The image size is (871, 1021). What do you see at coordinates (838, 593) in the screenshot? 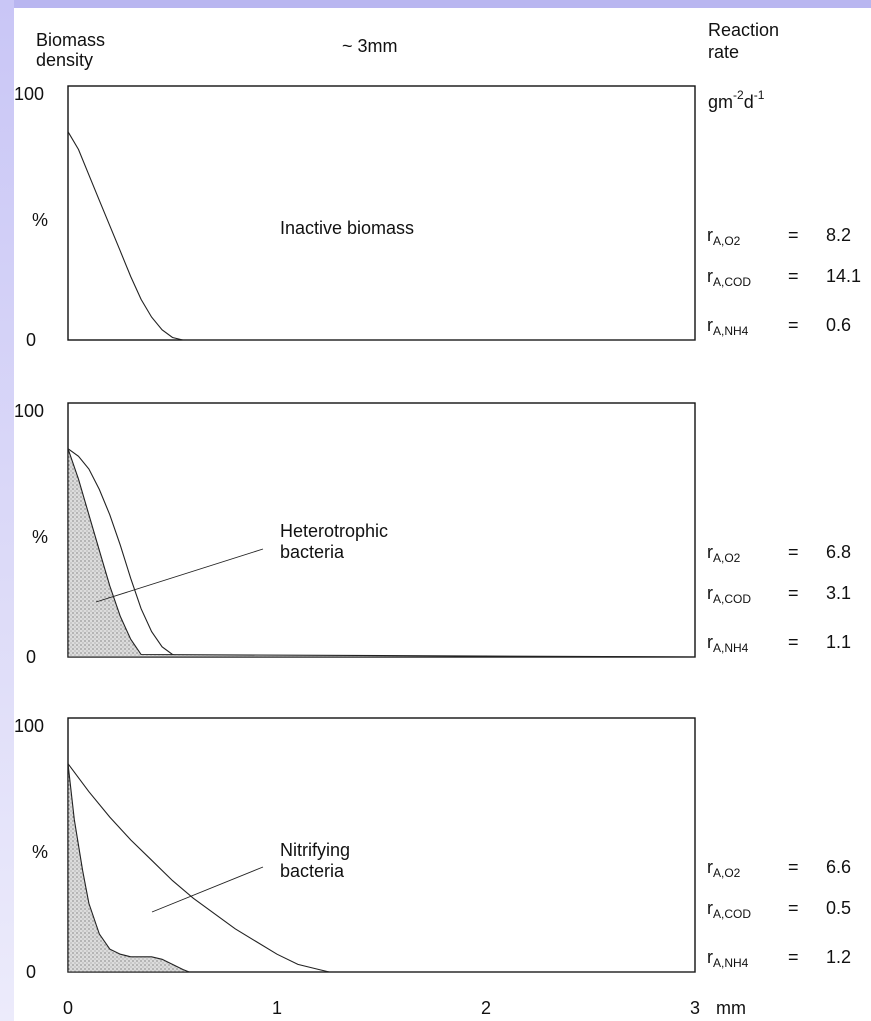
I see `rate-value: 3.1` at bounding box center [838, 593].